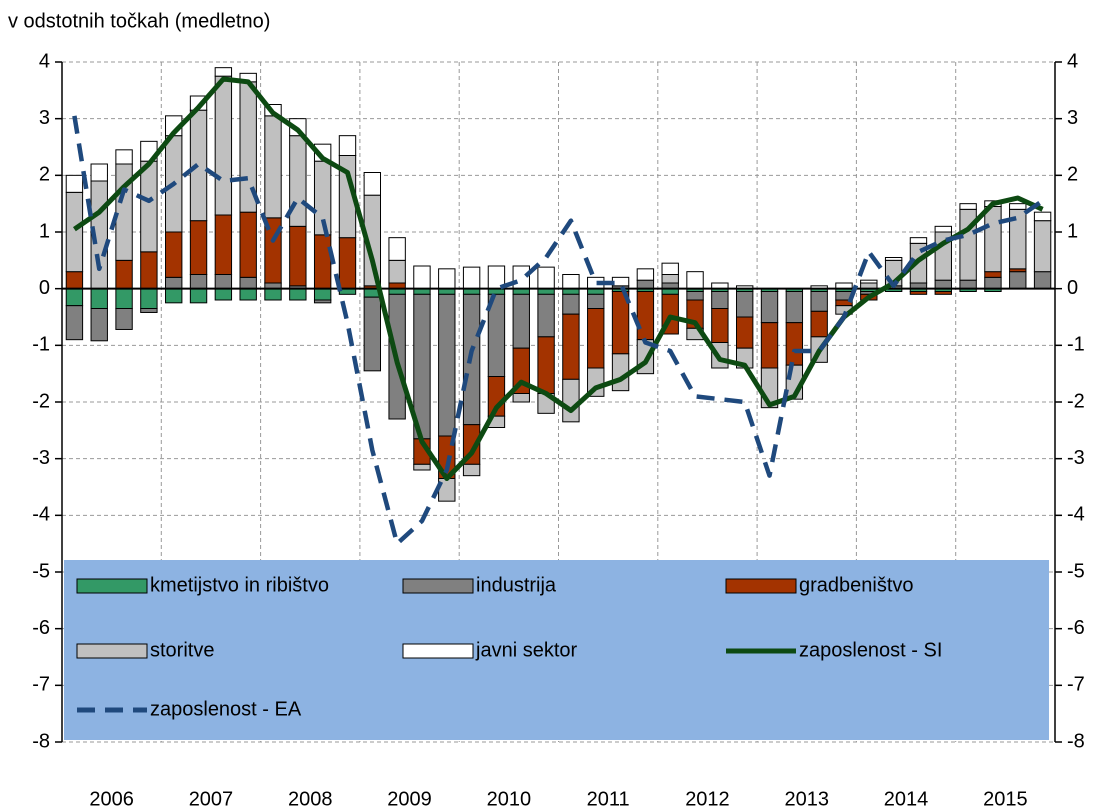  What do you see at coordinates (139, 21) in the screenshot?
I see `axis-label: v odstotnih točkah (medletno)` at bounding box center [139, 21].